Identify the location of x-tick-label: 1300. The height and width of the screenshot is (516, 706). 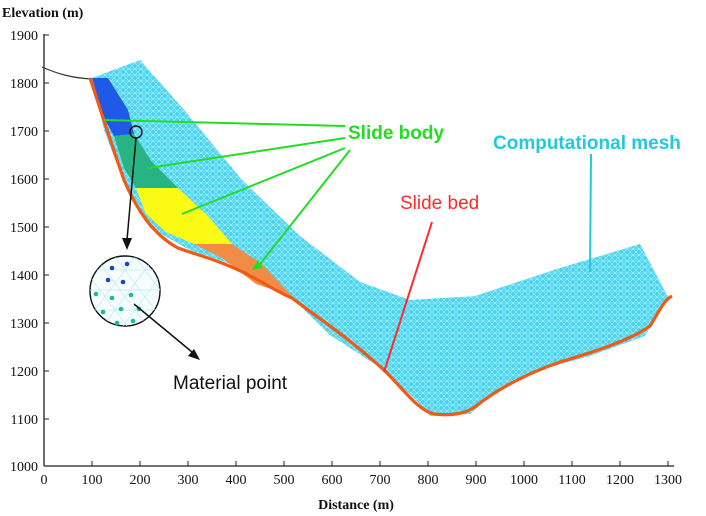
(668, 480).